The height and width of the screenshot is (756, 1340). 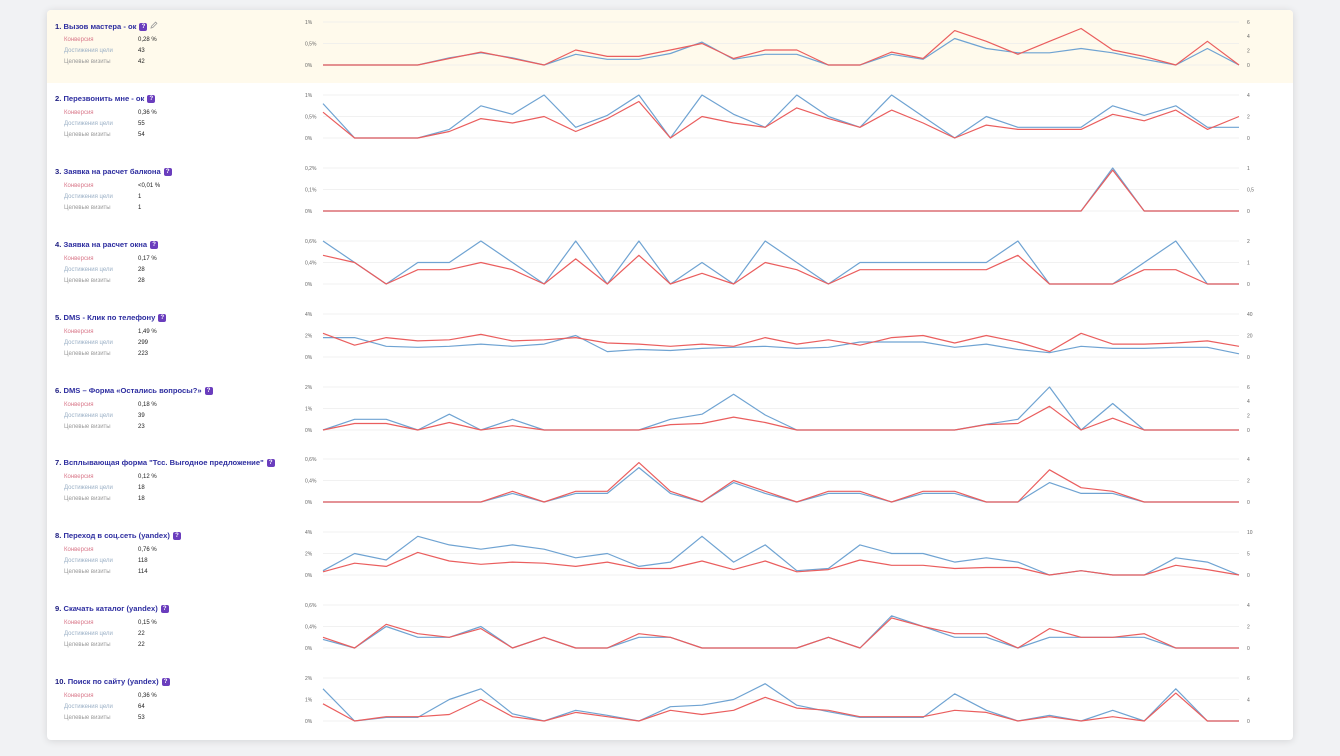 What do you see at coordinates (141, 499) in the screenshot?
I see `visits-metric-value: 18` at bounding box center [141, 499].